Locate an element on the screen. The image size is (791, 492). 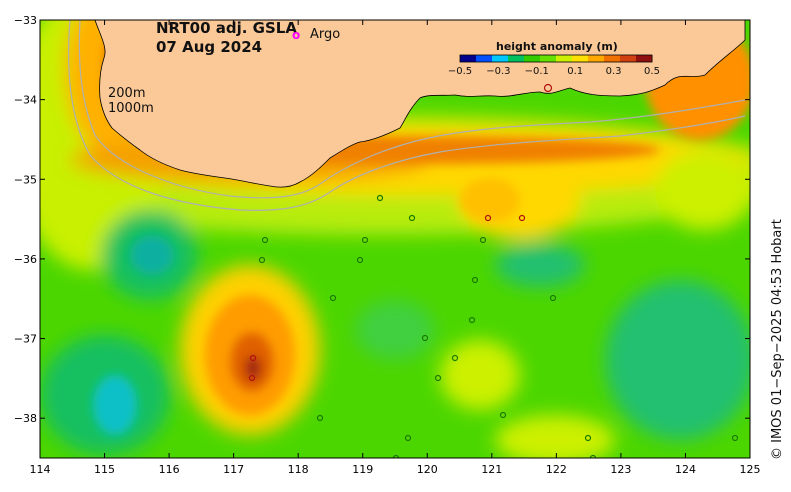
y-tick-label: −34 is located at coordinates (25, 100).